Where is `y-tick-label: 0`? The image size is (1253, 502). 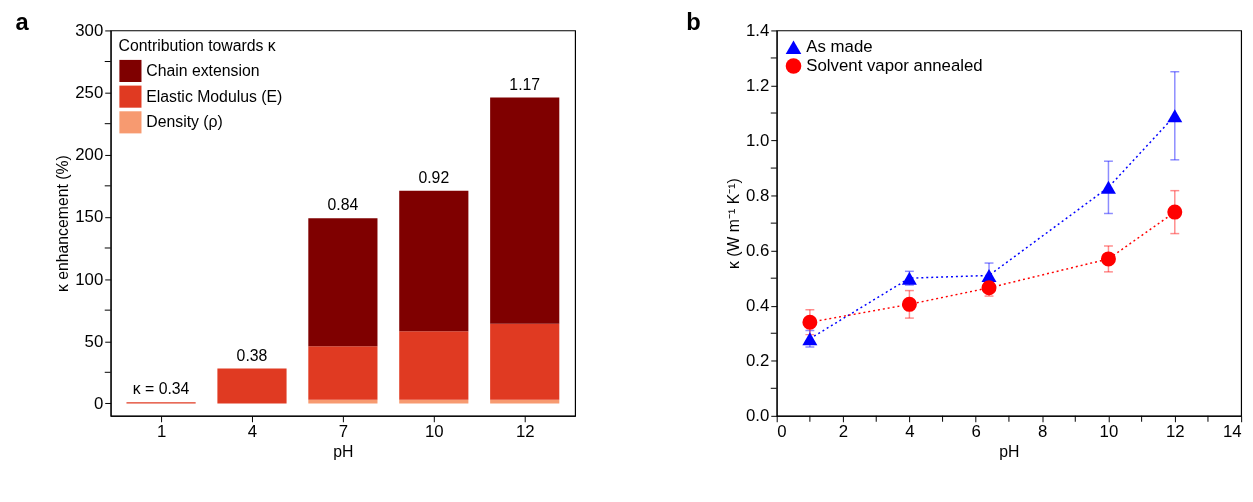
y-tick-label: 0 is located at coordinates (98, 403).